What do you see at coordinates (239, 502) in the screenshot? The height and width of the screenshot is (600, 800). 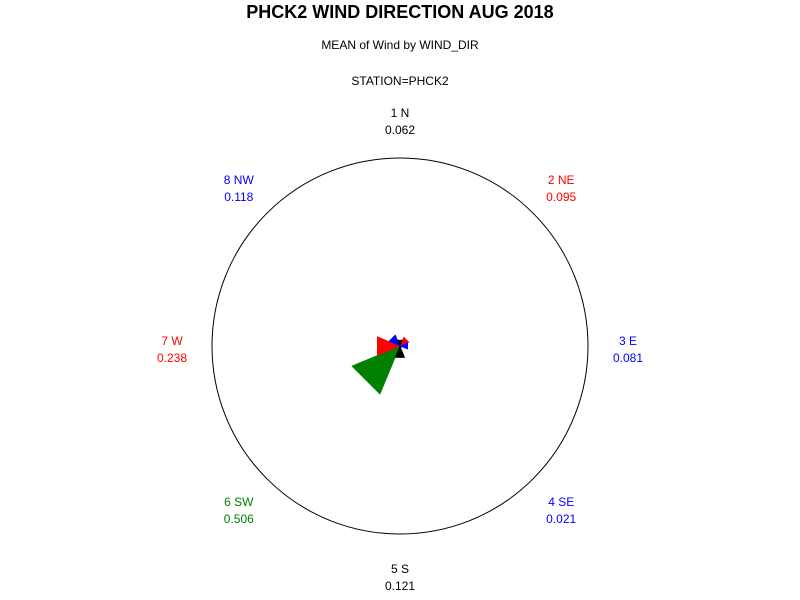 I see `direction-label: 6 SW` at bounding box center [239, 502].